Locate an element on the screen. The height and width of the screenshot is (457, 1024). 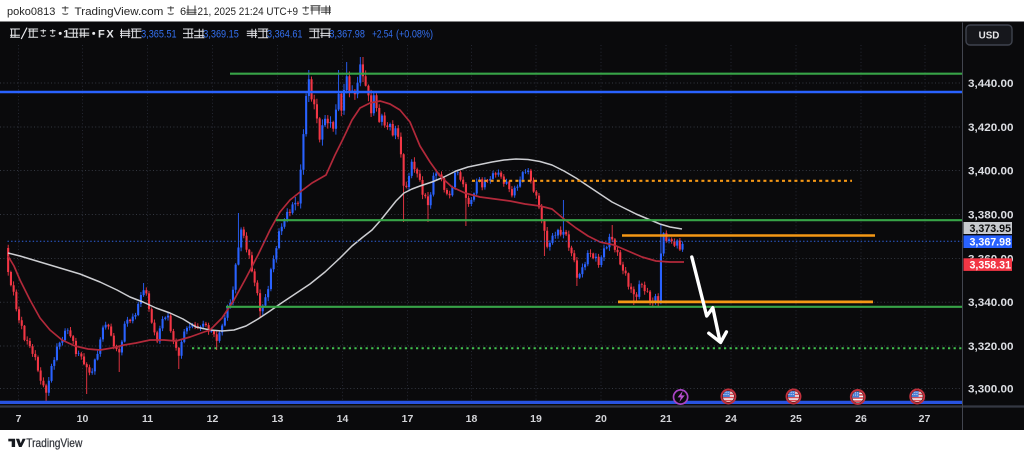
svg-text: USD is located at coordinates (989, 36).